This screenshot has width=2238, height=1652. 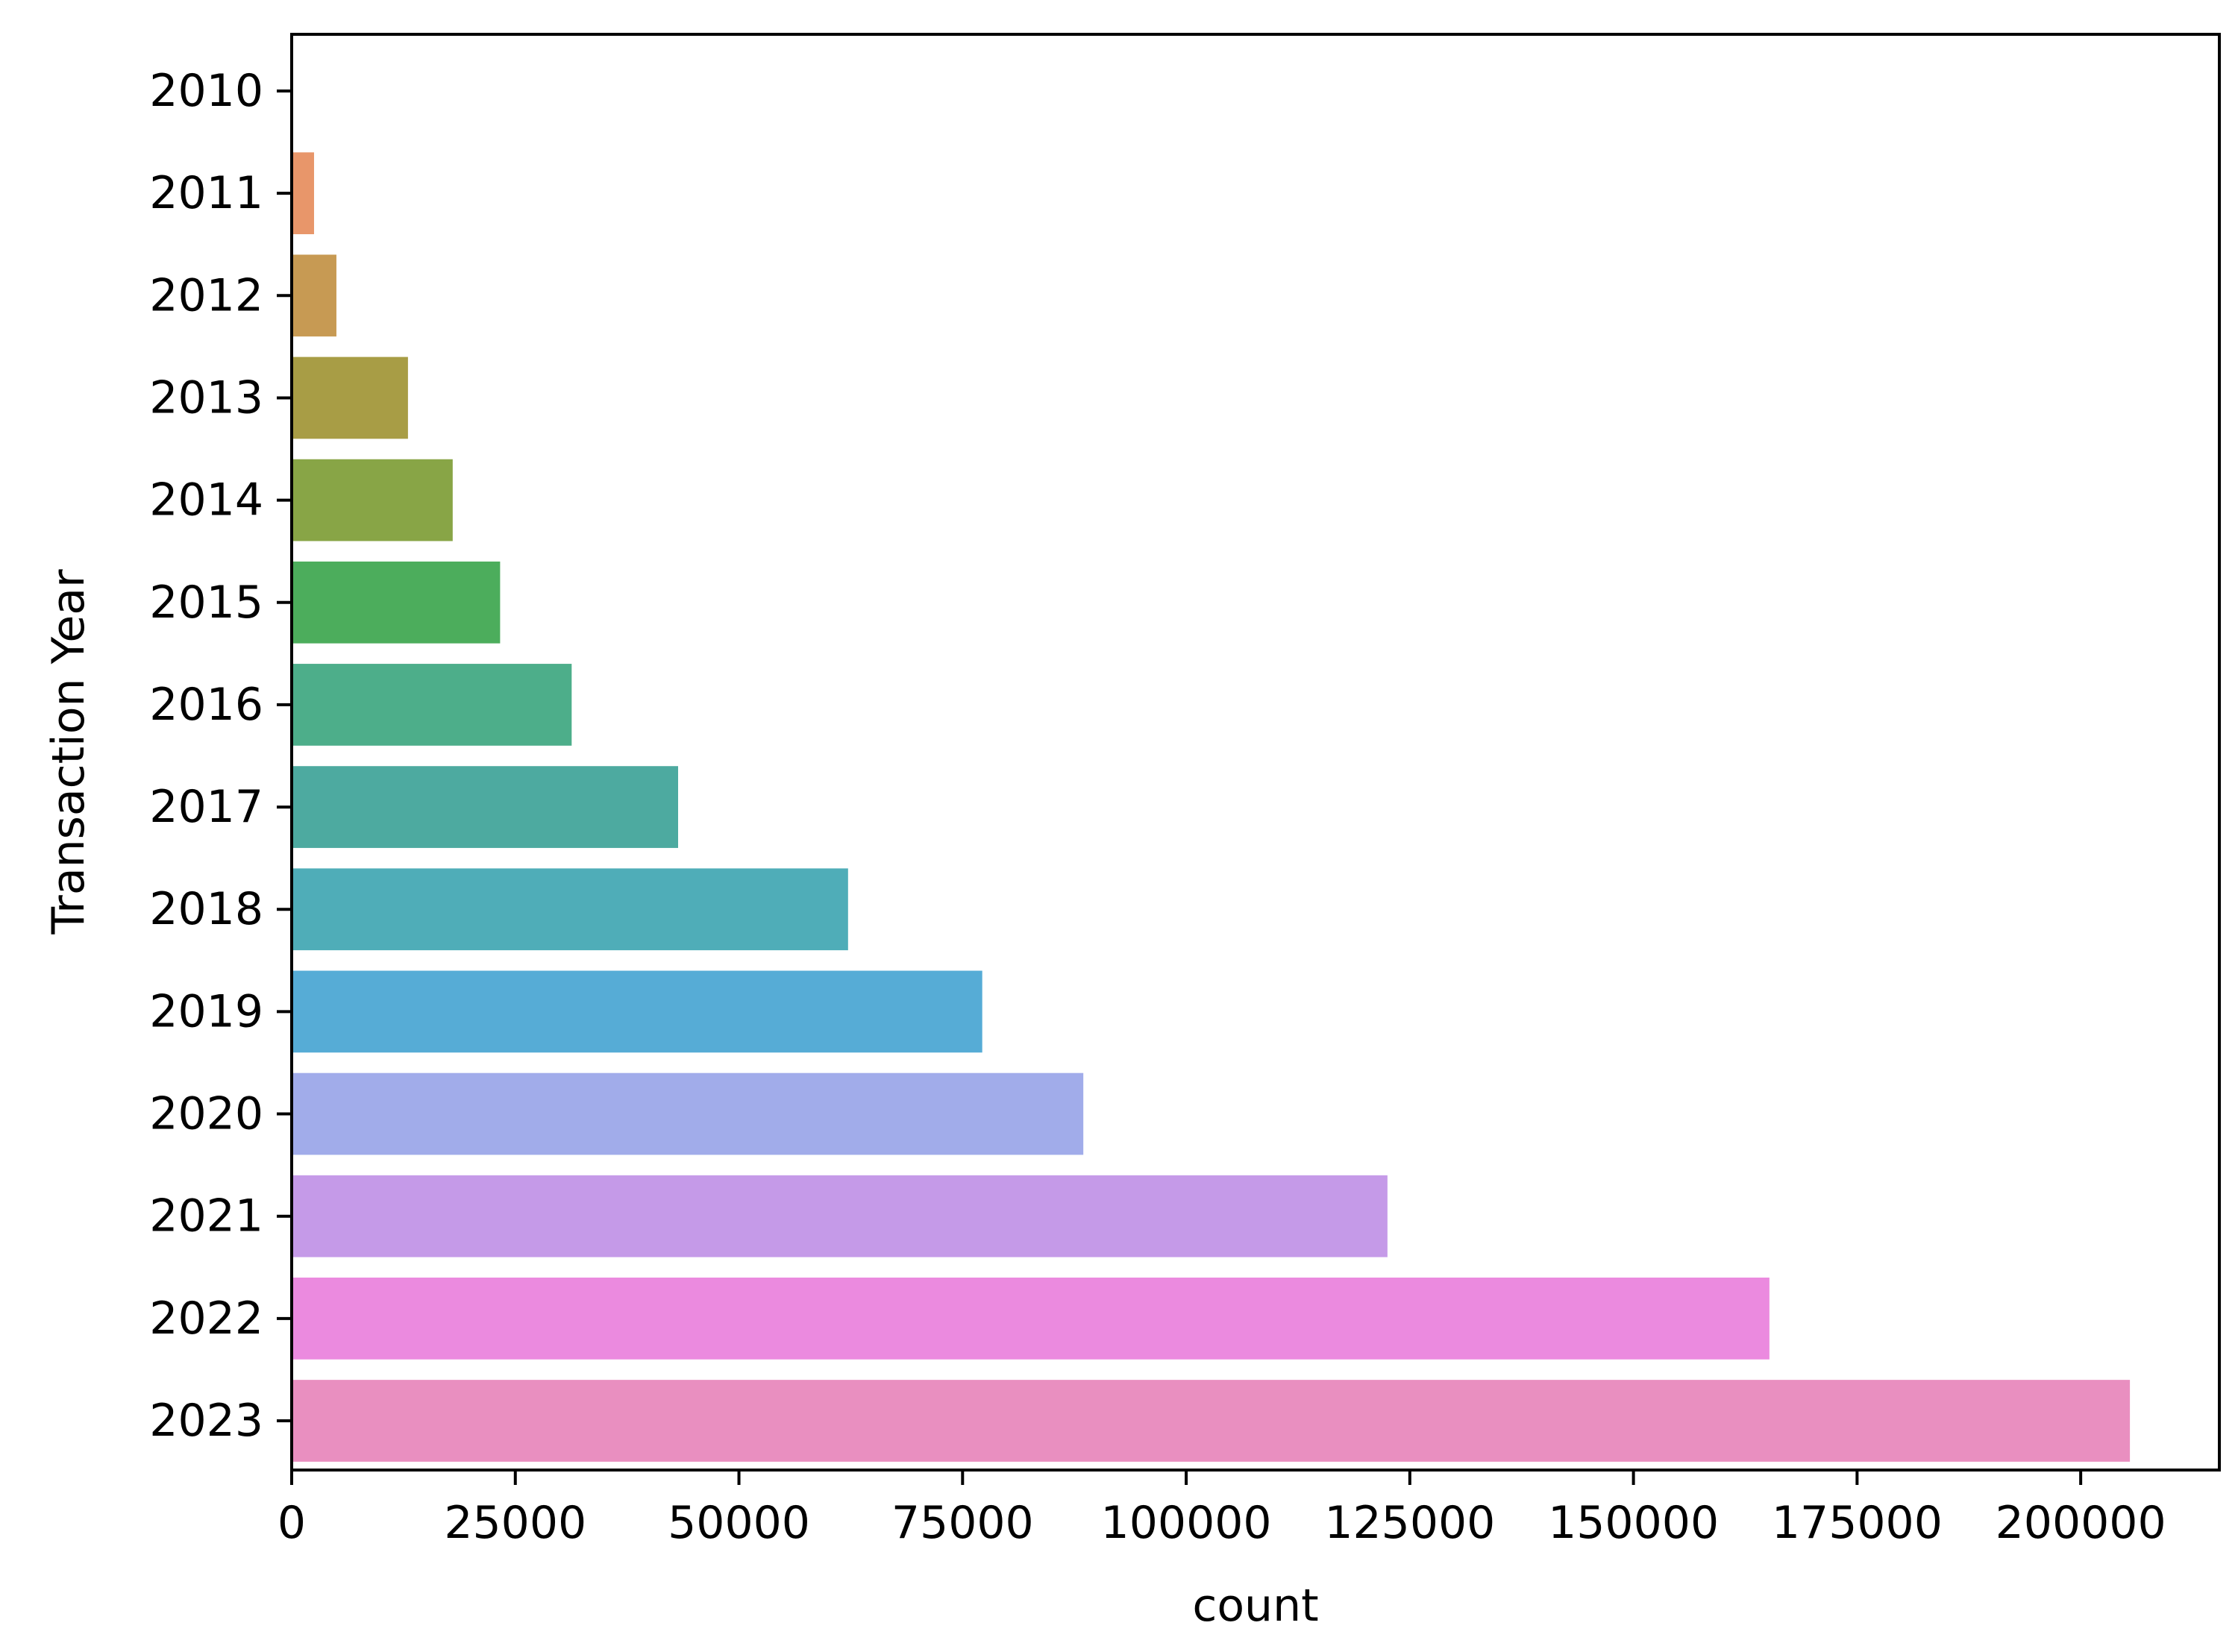 I want to click on x-tick-label-200000: 200000, so click(x=2081, y=1523).